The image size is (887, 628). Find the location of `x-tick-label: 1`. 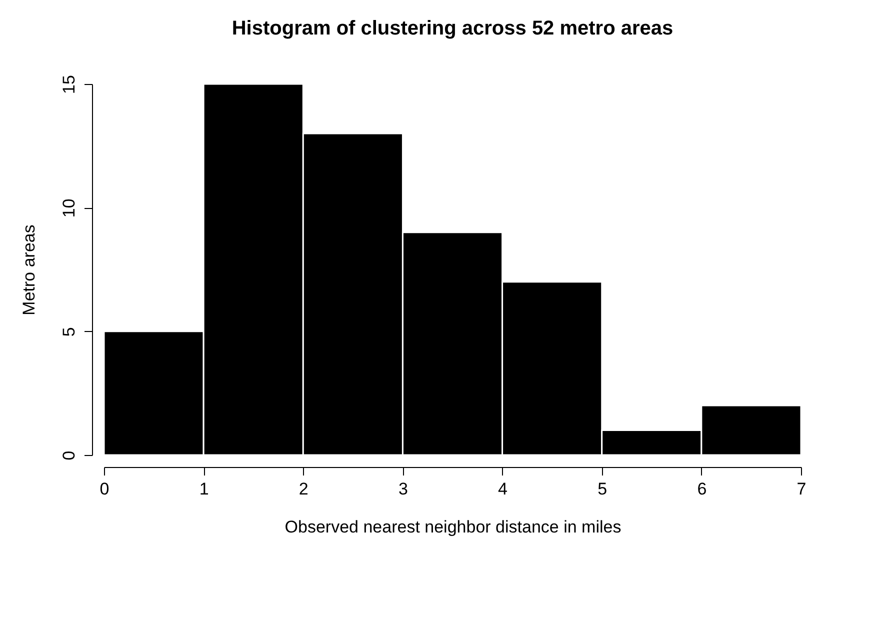

x-tick-label: 1 is located at coordinates (204, 489).